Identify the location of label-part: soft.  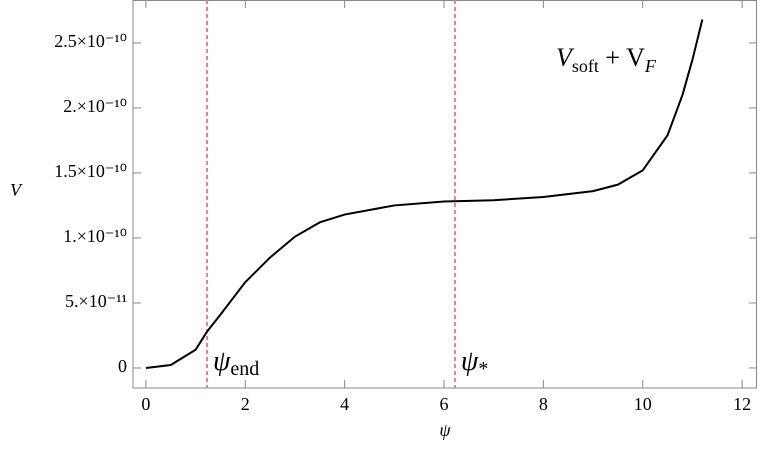
(585, 66).